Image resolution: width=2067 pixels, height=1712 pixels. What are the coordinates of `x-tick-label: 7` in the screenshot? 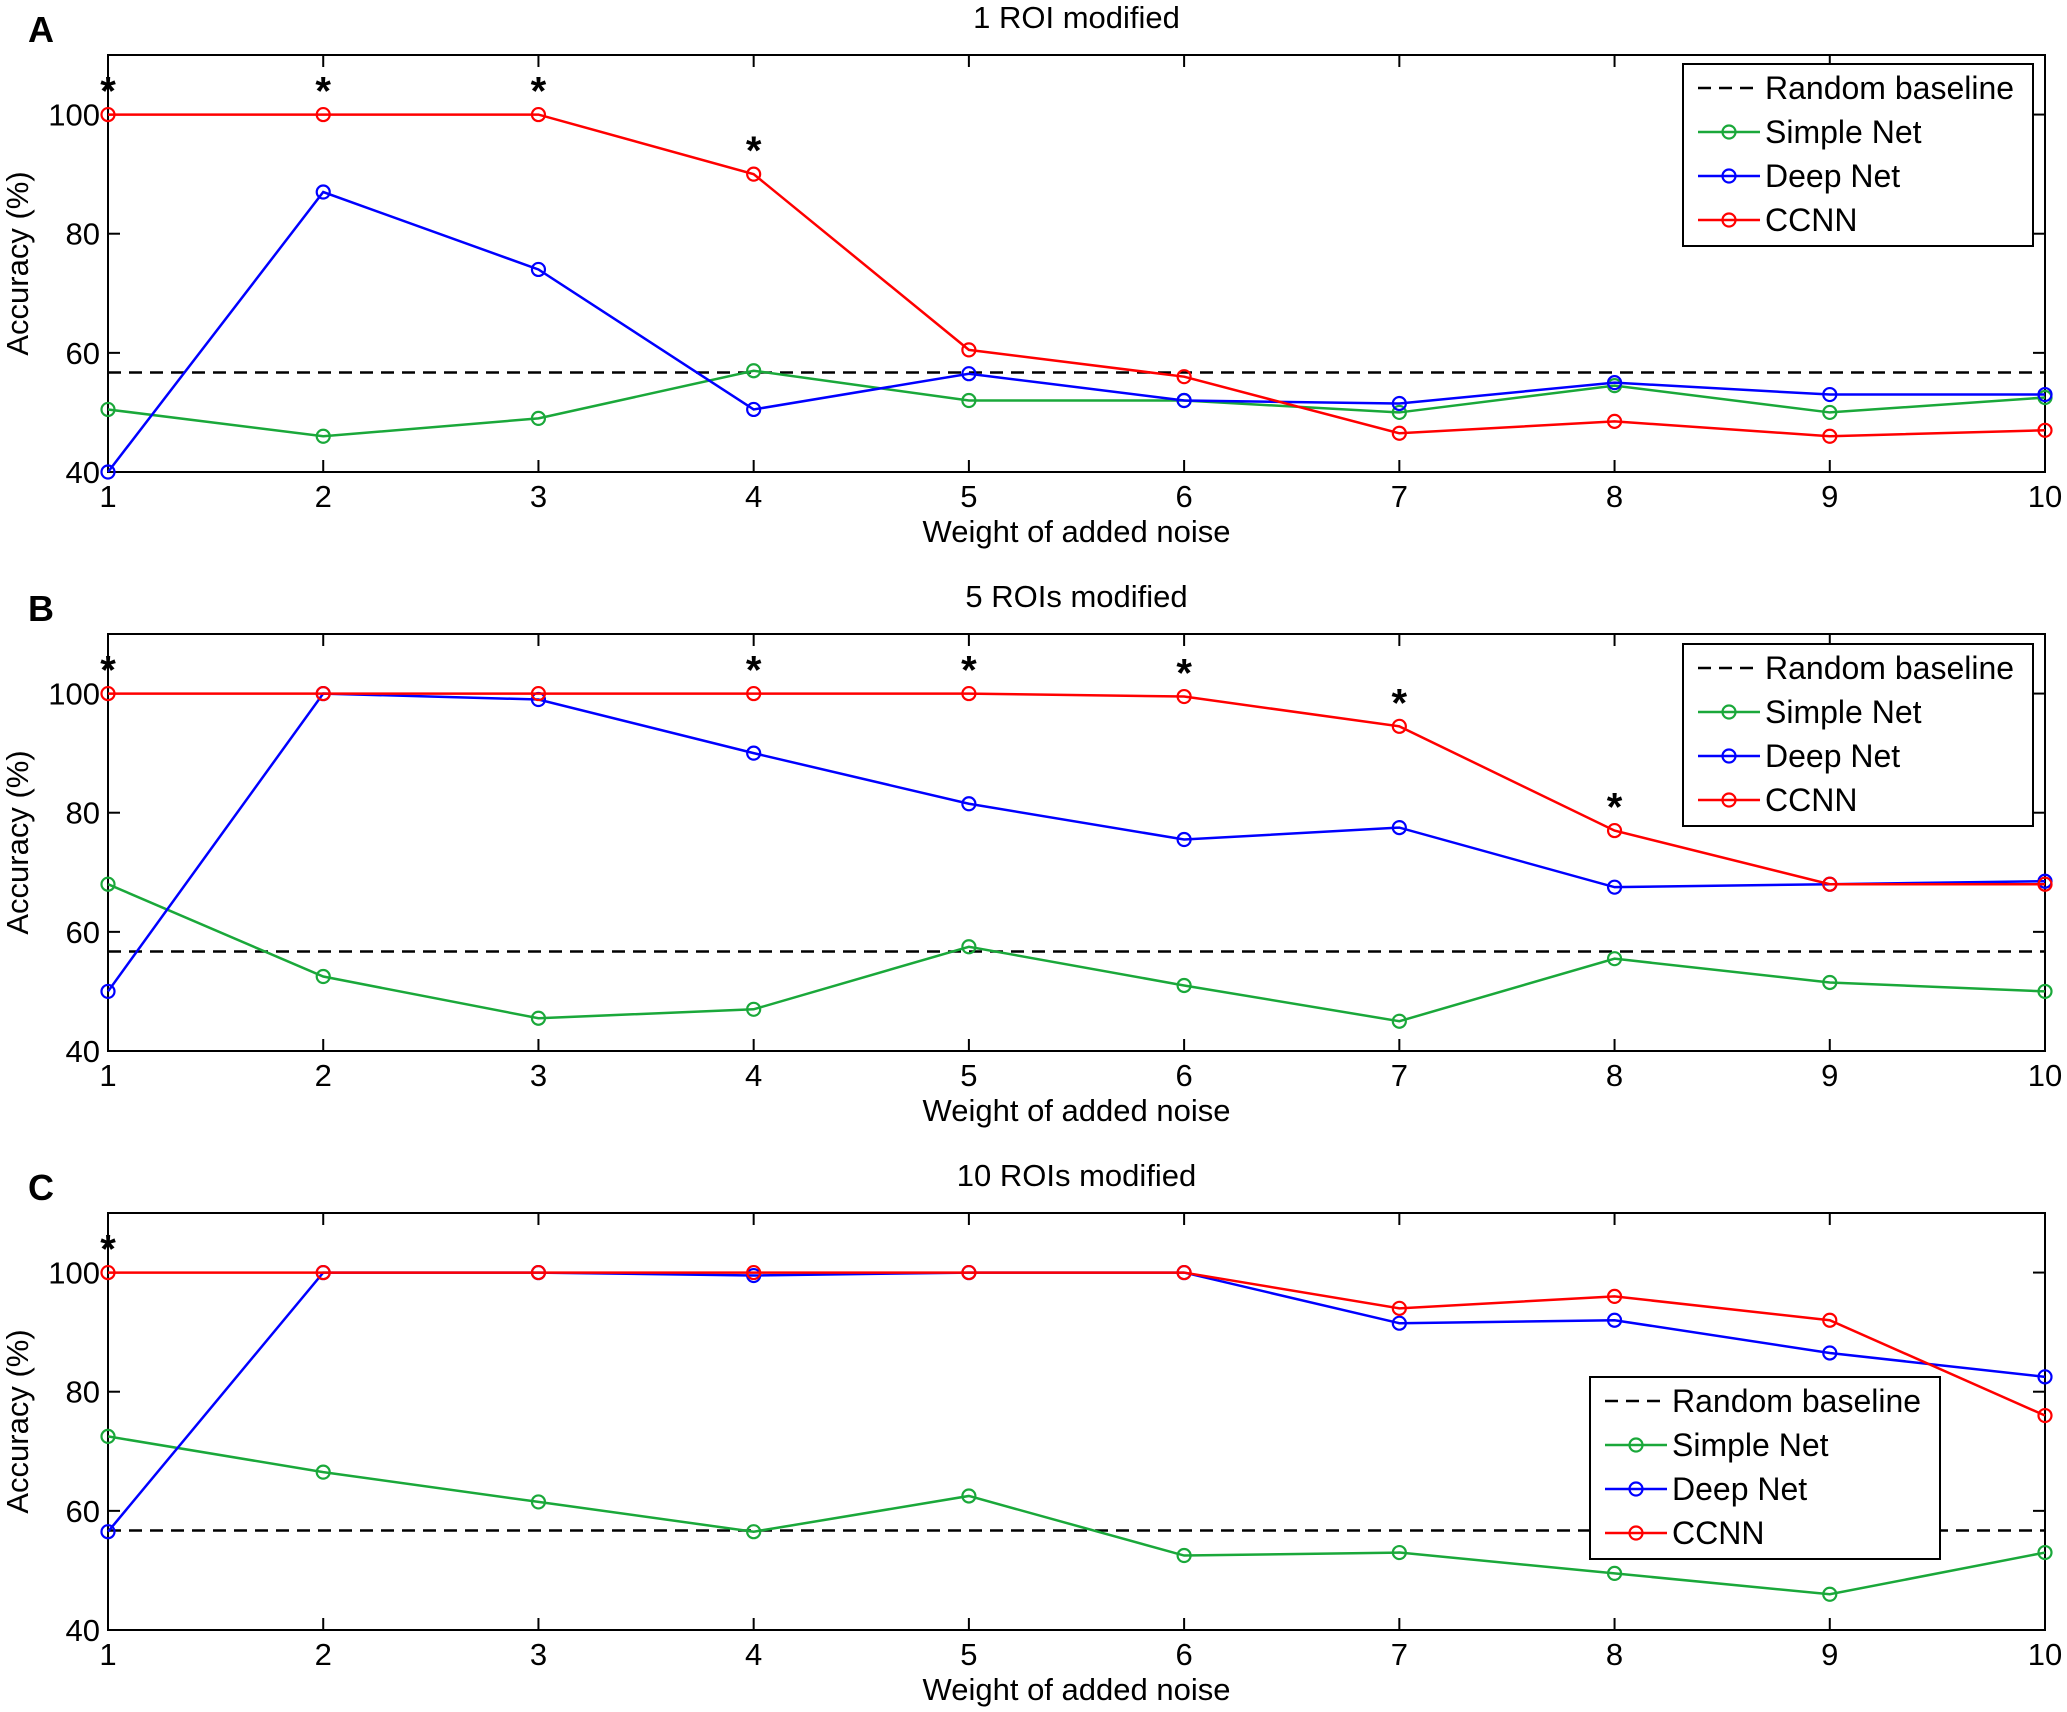 It's located at (1399, 496).